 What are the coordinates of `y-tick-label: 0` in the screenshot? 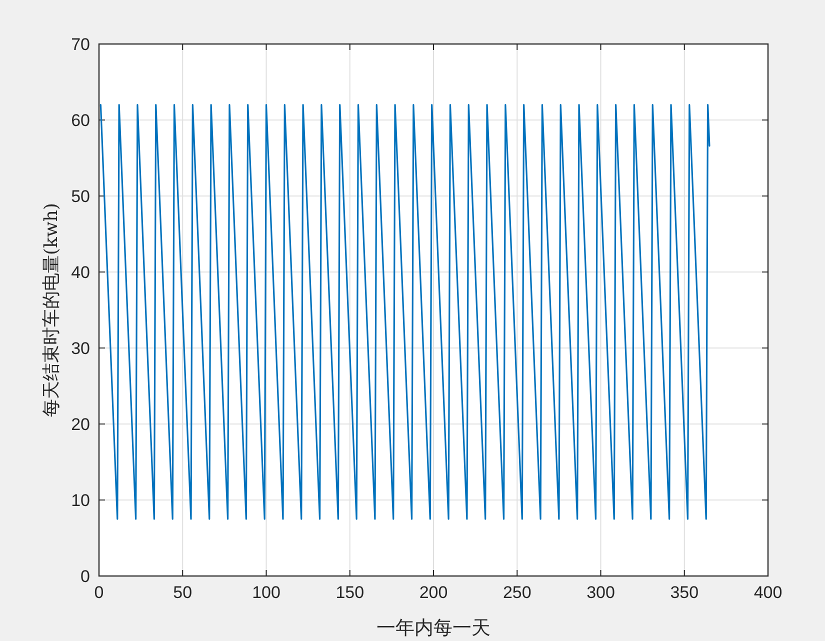 It's located at (85, 576).